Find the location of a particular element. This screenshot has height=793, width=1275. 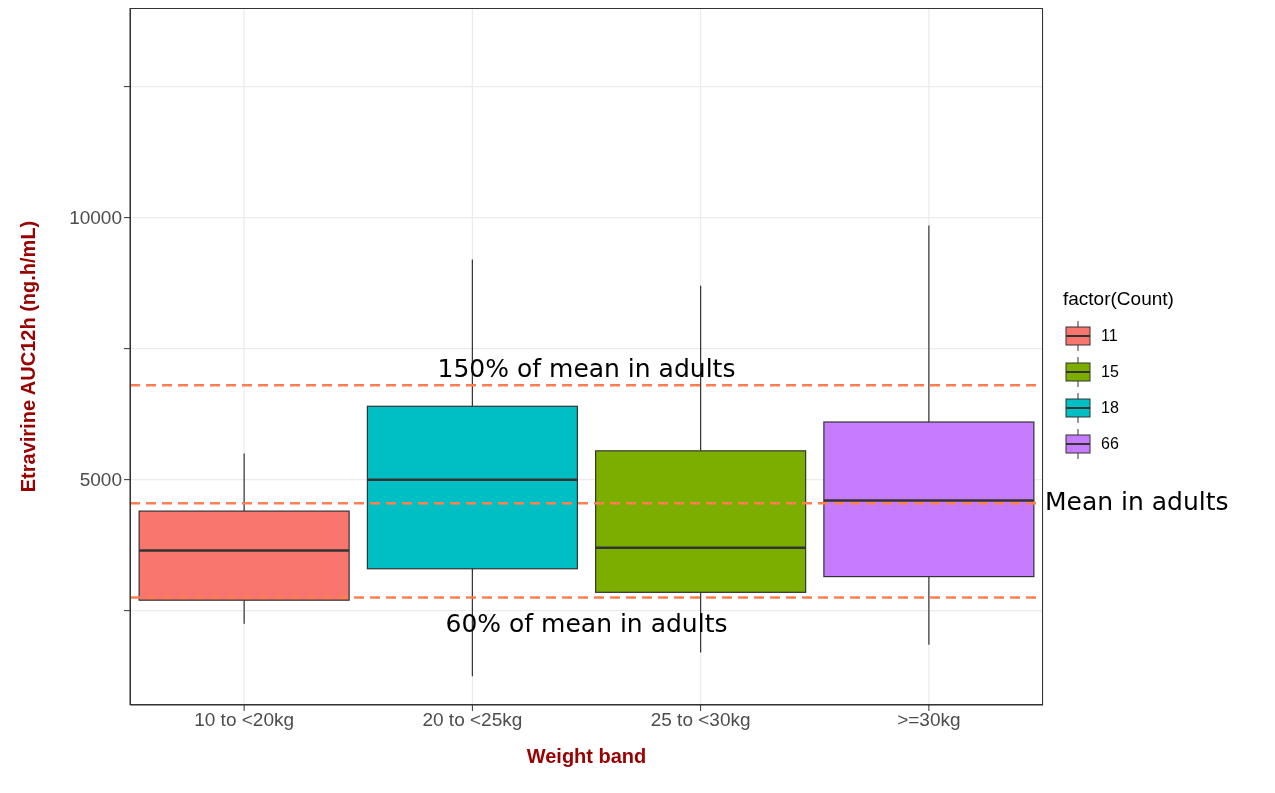

x-tick-label: >=30kg is located at coordinates (929, 720).